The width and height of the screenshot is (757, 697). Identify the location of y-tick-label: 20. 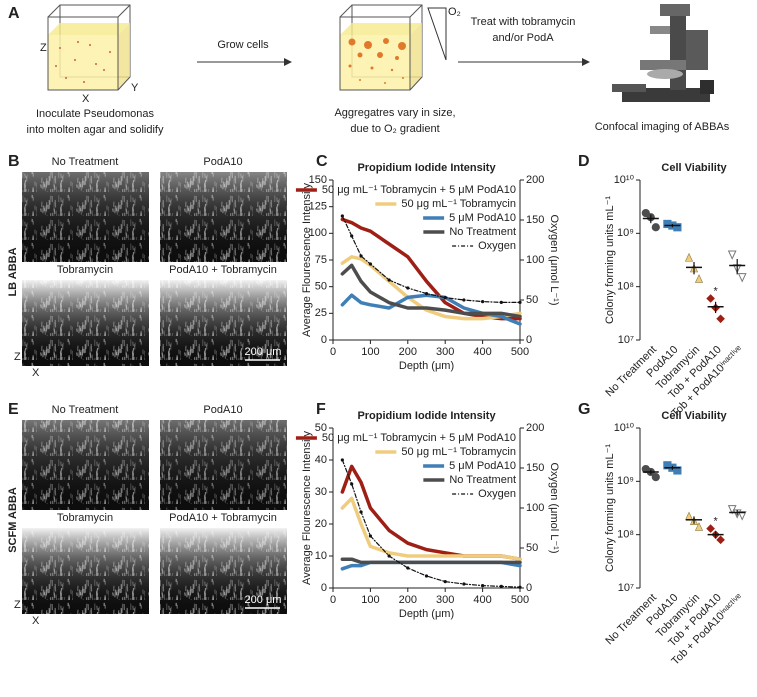
(321, 524).